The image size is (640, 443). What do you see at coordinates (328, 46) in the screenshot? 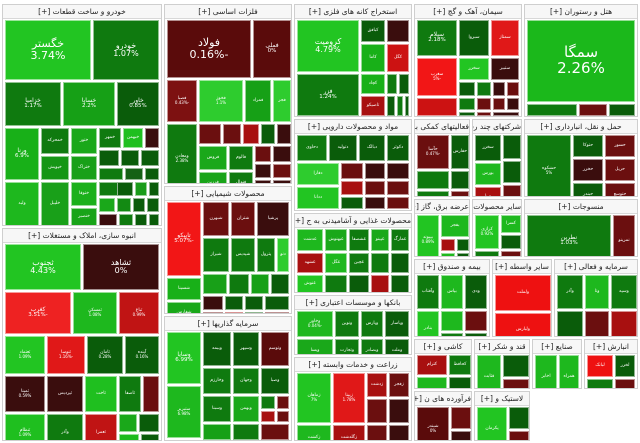
I see `stock-tile: کرومیت 4.79%` at bounding box center [328, 46].